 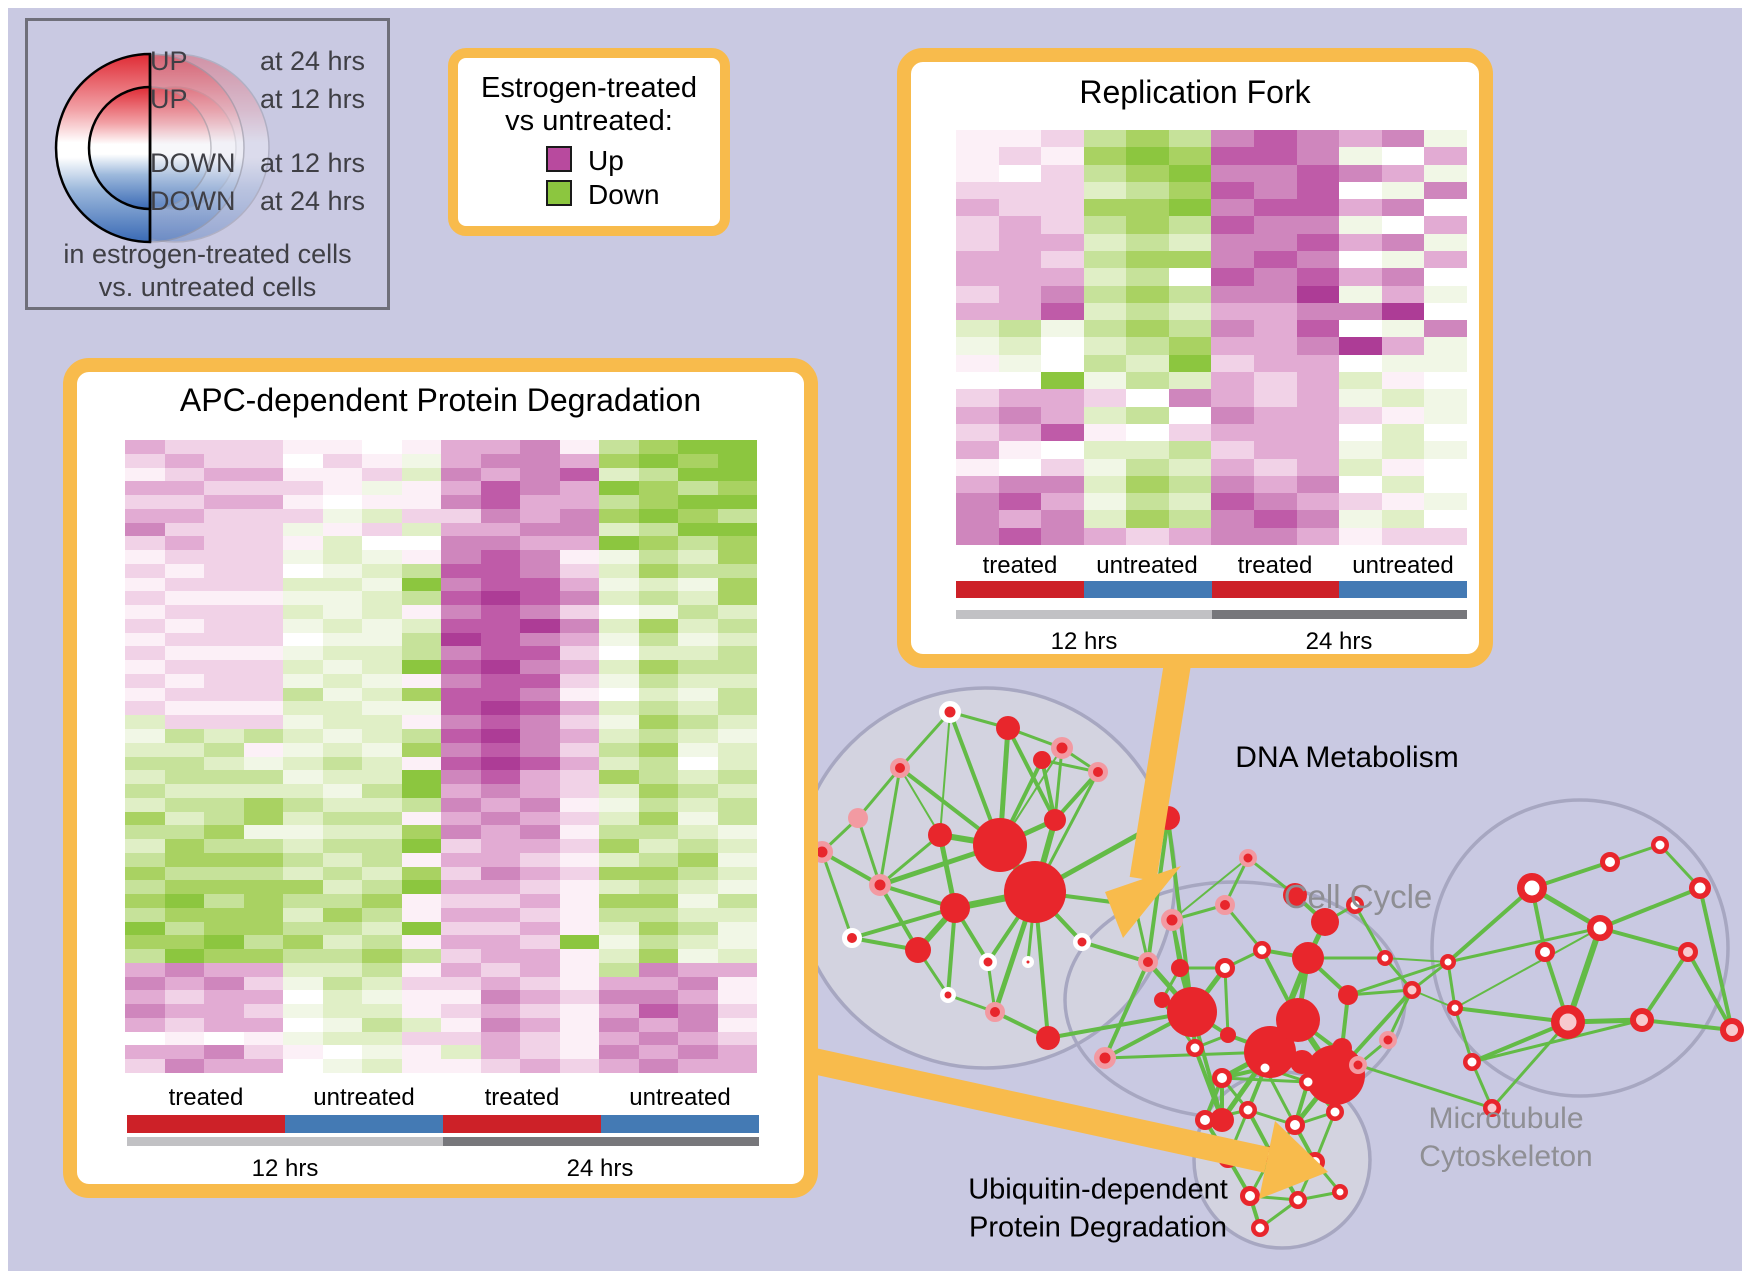 What do you see at coordinates (285, 1168) in the screenshot?
I see `apc-12hrs-label: 12 hrs` at bounding box center [285, 1168].